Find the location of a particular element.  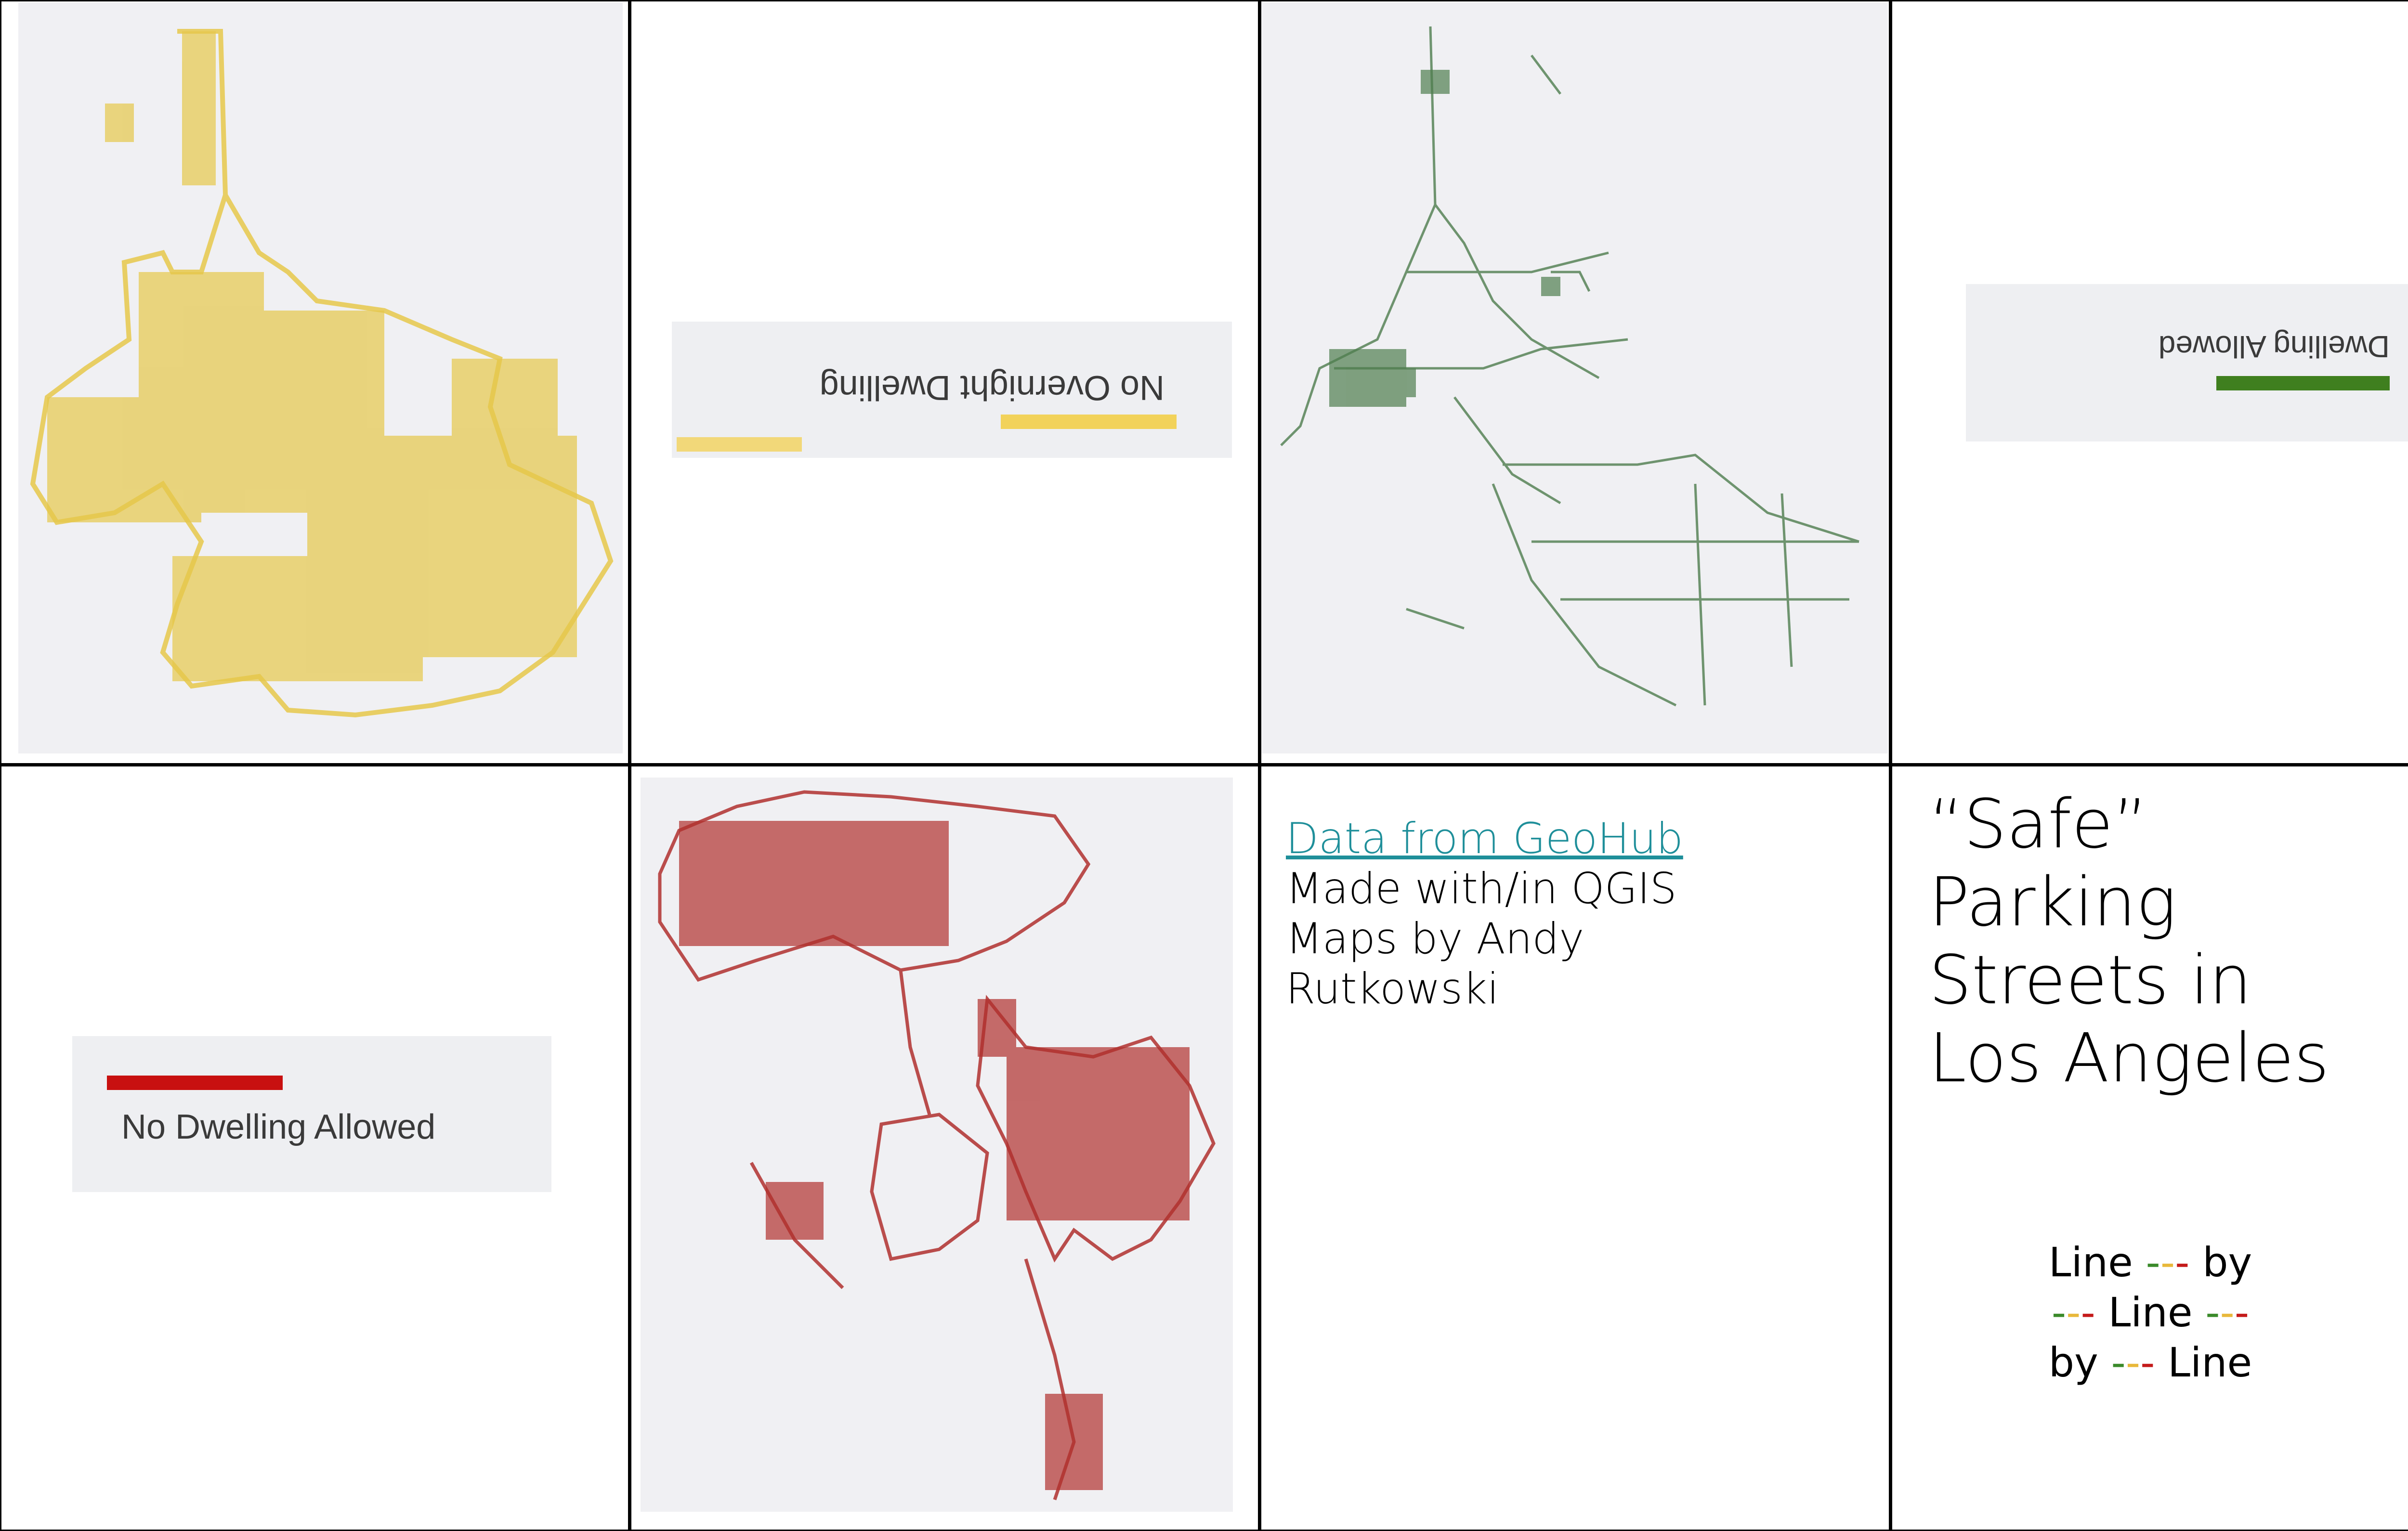

motto-row-2: --- Line --- is located at coordinates (2150, 1312).